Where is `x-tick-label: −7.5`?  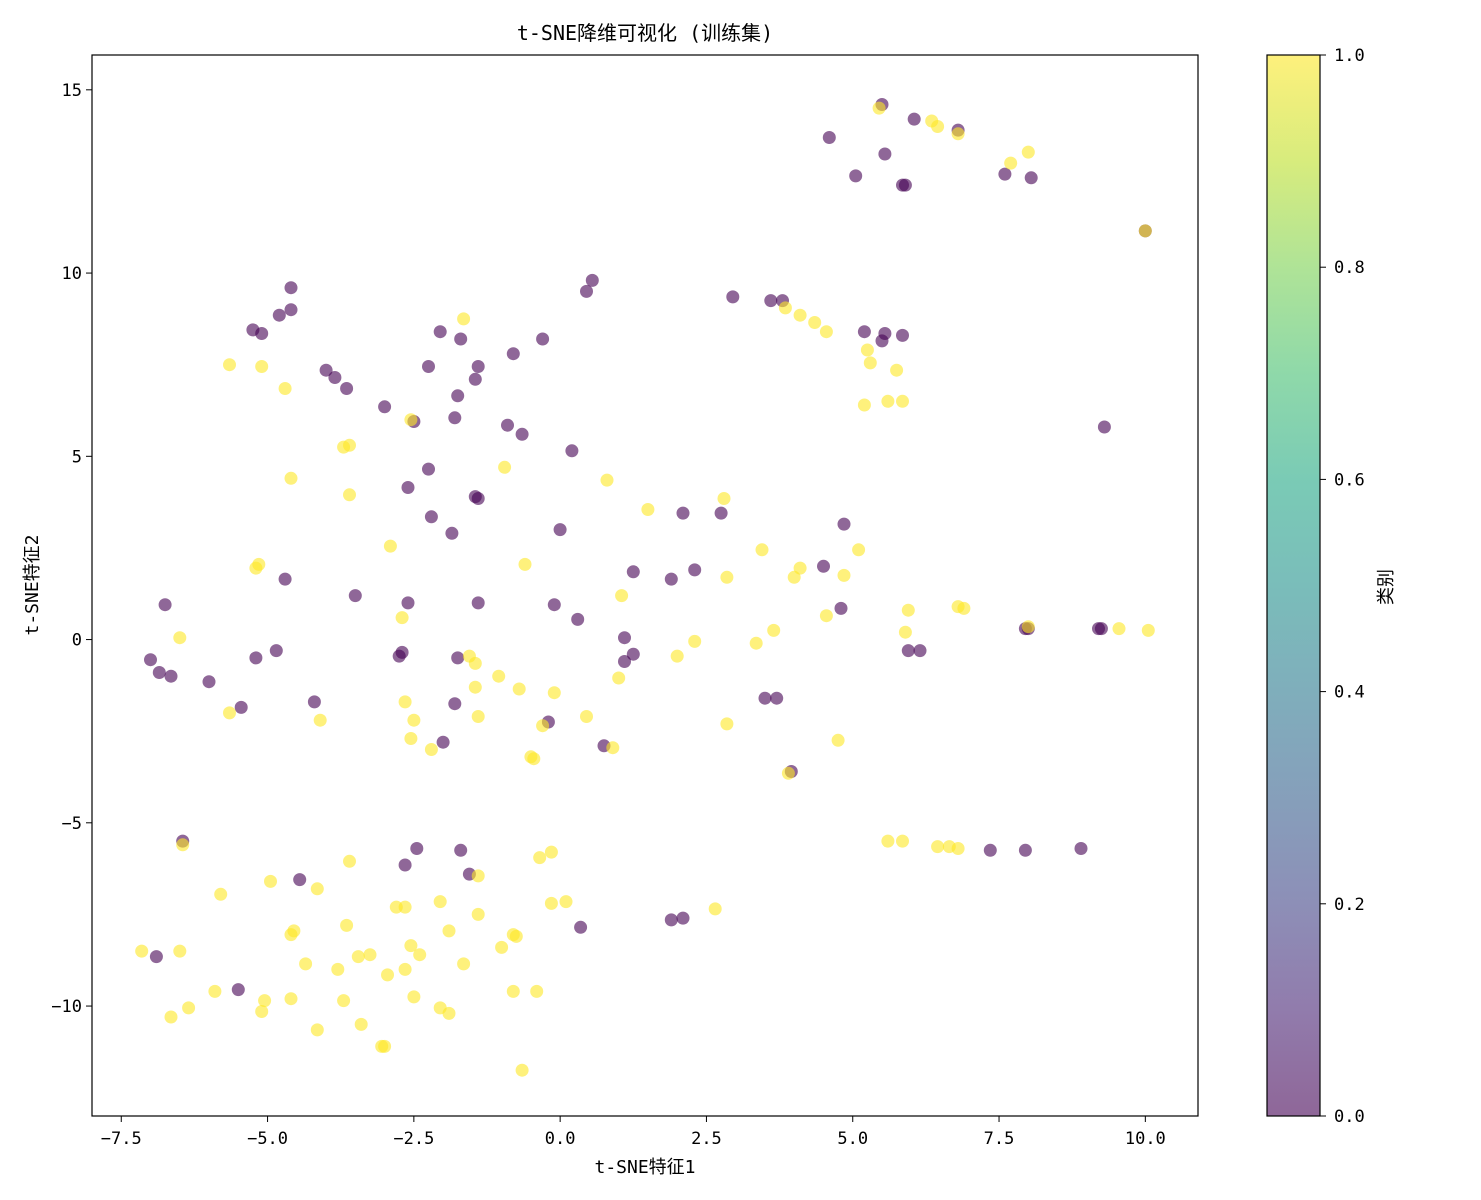
x-tick-label: −7.5 is located at coordinates (121, 1139).